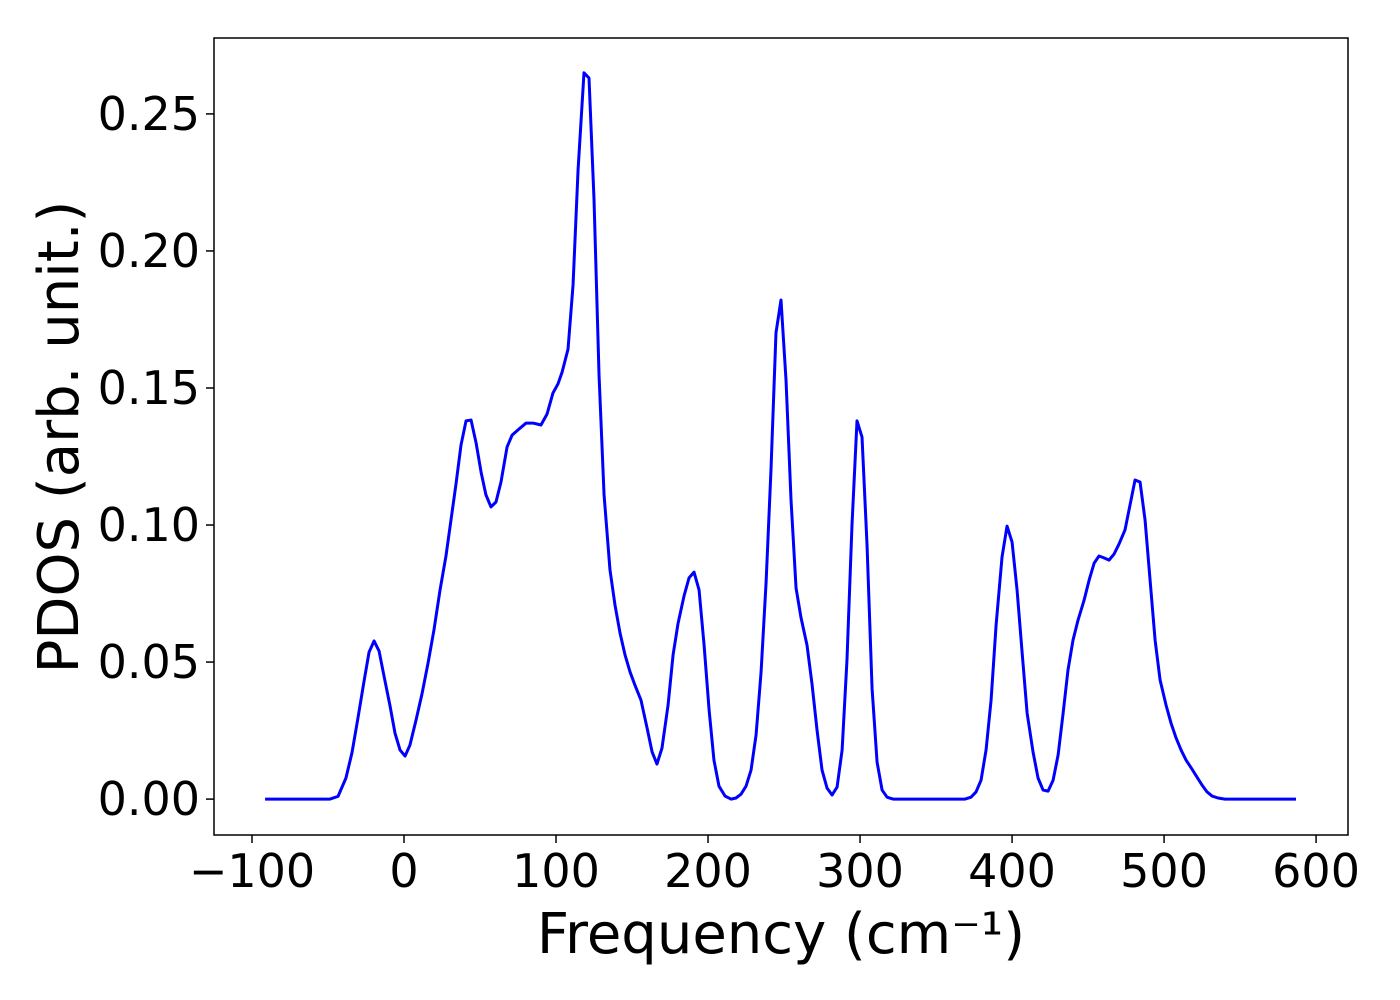  Describe the element at coordinates (403, 871) in the screenshot. I see `x-tick-label: 0` at that location.